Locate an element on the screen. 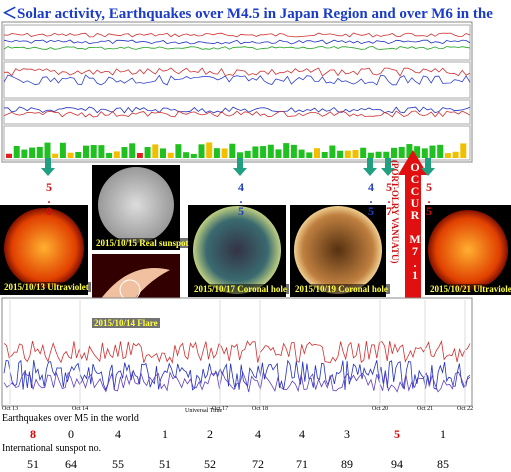 The width and height of the screenshot is (511, 472). row-value: 2 is located at coordinates (210, 434).